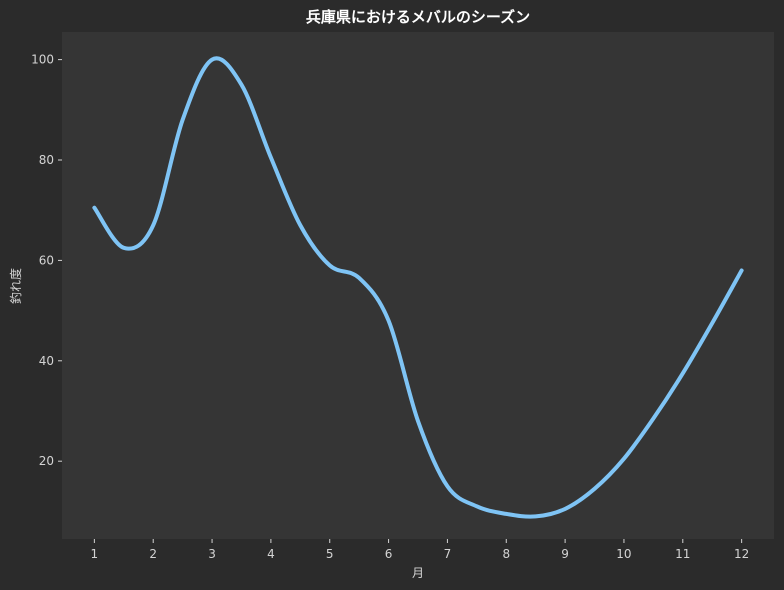  I want to click on x-tick-label: 7, so click(448, 554).